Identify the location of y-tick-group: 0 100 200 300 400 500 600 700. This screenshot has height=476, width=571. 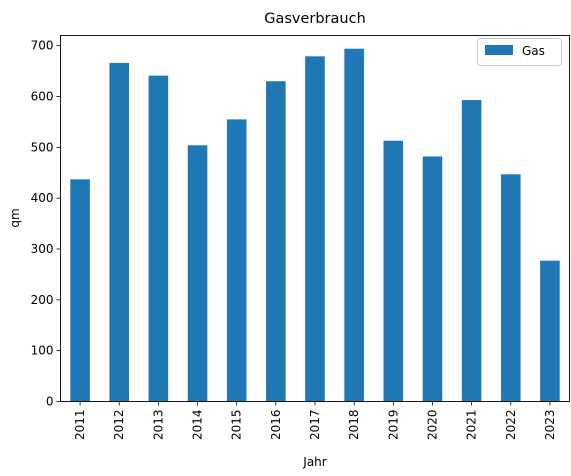
(46, 224).